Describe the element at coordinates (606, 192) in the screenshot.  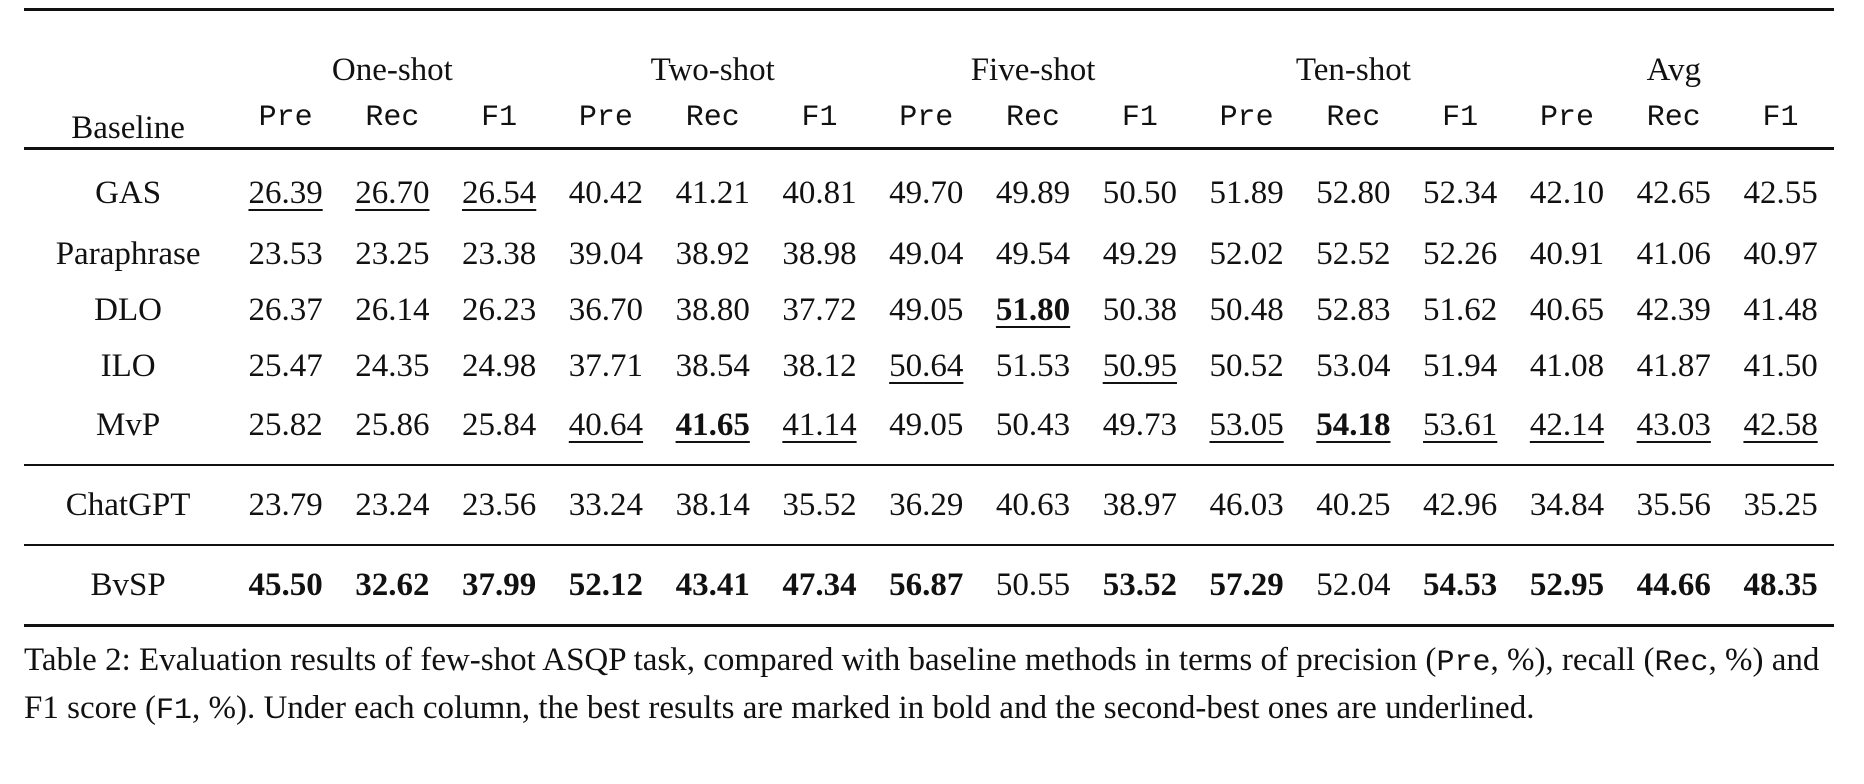
I see `cell-value: 40.42` at that location.